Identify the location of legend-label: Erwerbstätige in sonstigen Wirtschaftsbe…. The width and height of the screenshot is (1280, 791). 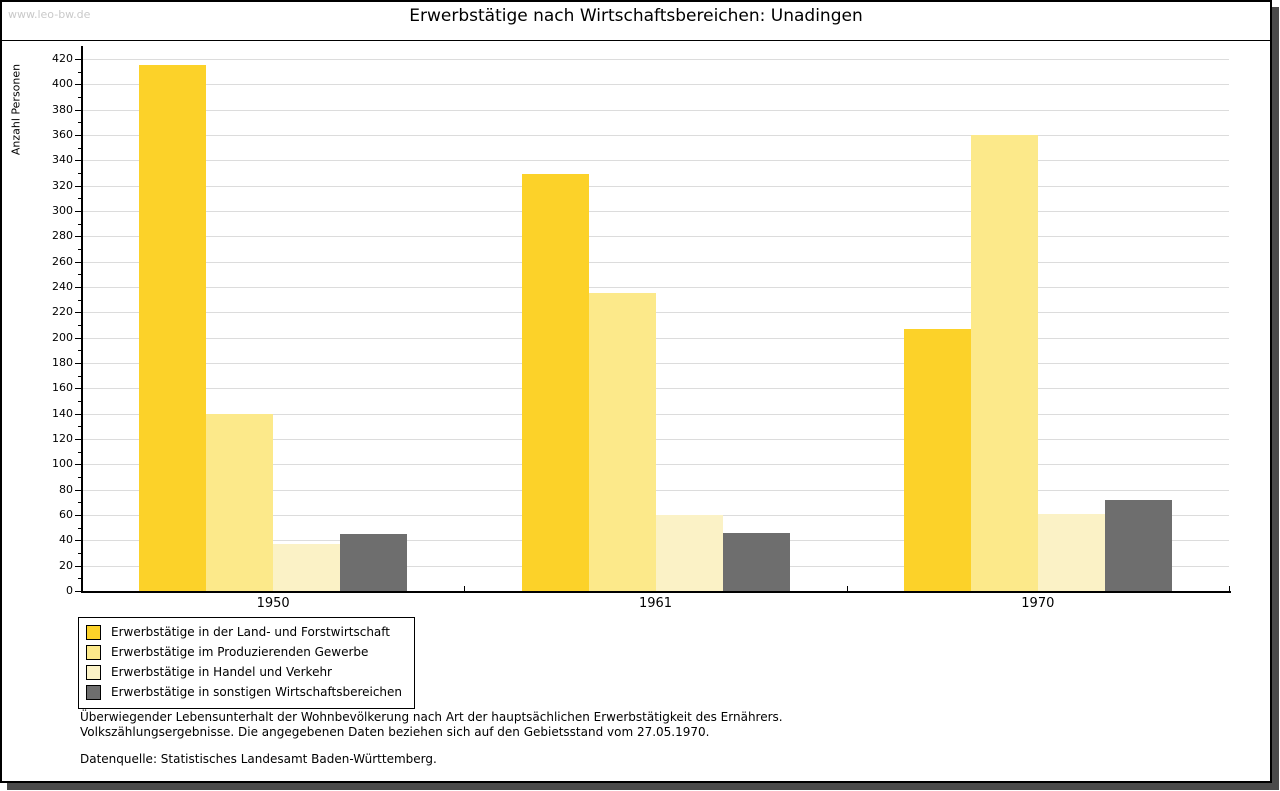
(257, 692).